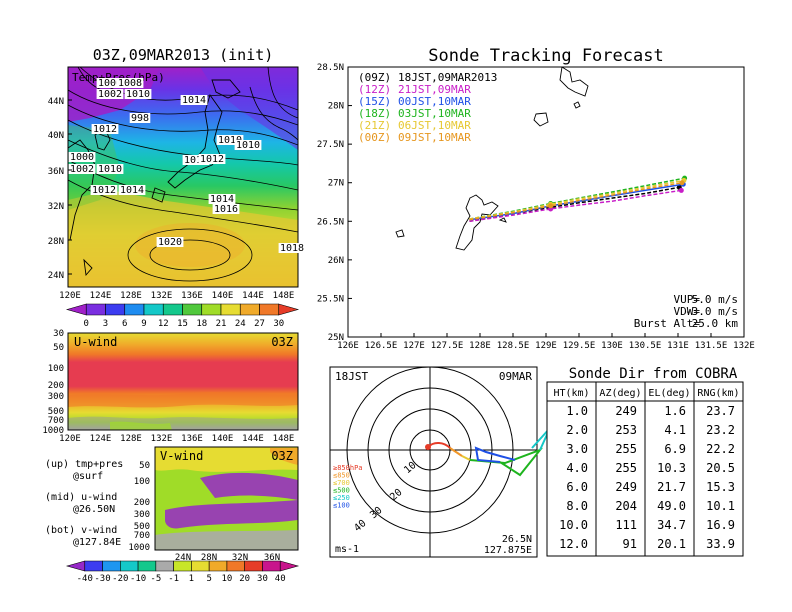 The height and width of the screenshot is (612, 792). What do you see at coordinates (647, 544) in the screenshot?
I see `cobra-row: 12.0 91 20.1 33.9` at bounding box center [647, 544].